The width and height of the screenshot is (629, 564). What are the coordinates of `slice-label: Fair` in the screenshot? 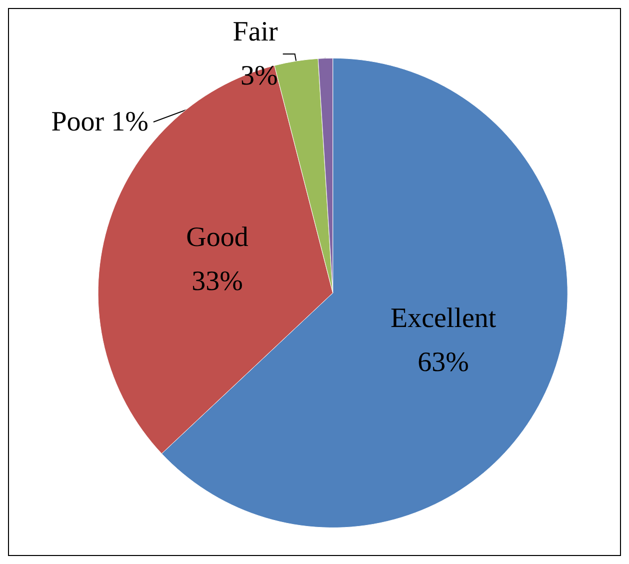 It's located at (255, 32).